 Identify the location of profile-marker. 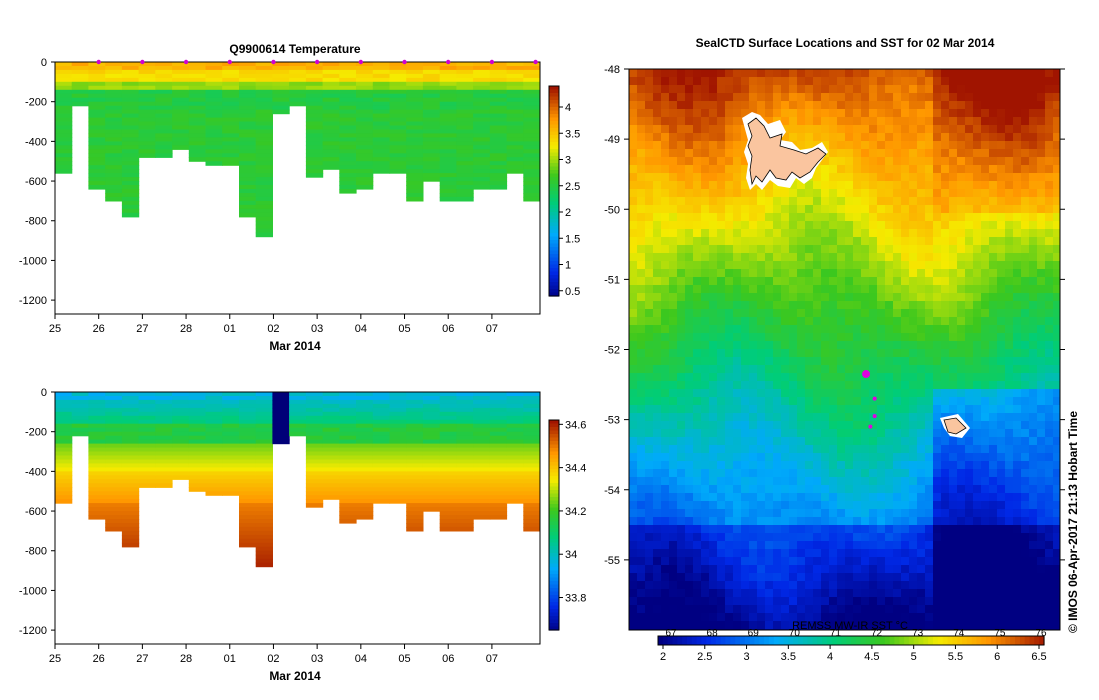
(317, 62).